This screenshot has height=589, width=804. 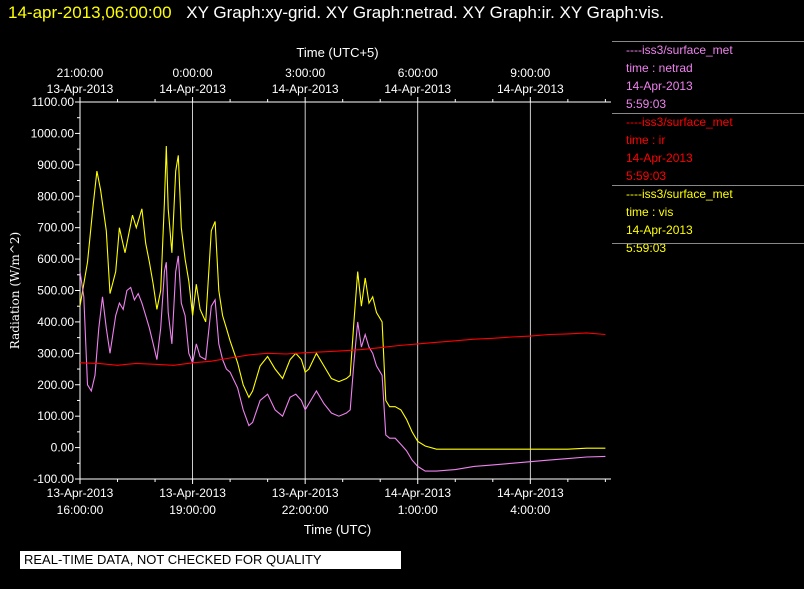 I want to click on x2-tick-time-label: 21:00:00, so click(x=80, y=73).